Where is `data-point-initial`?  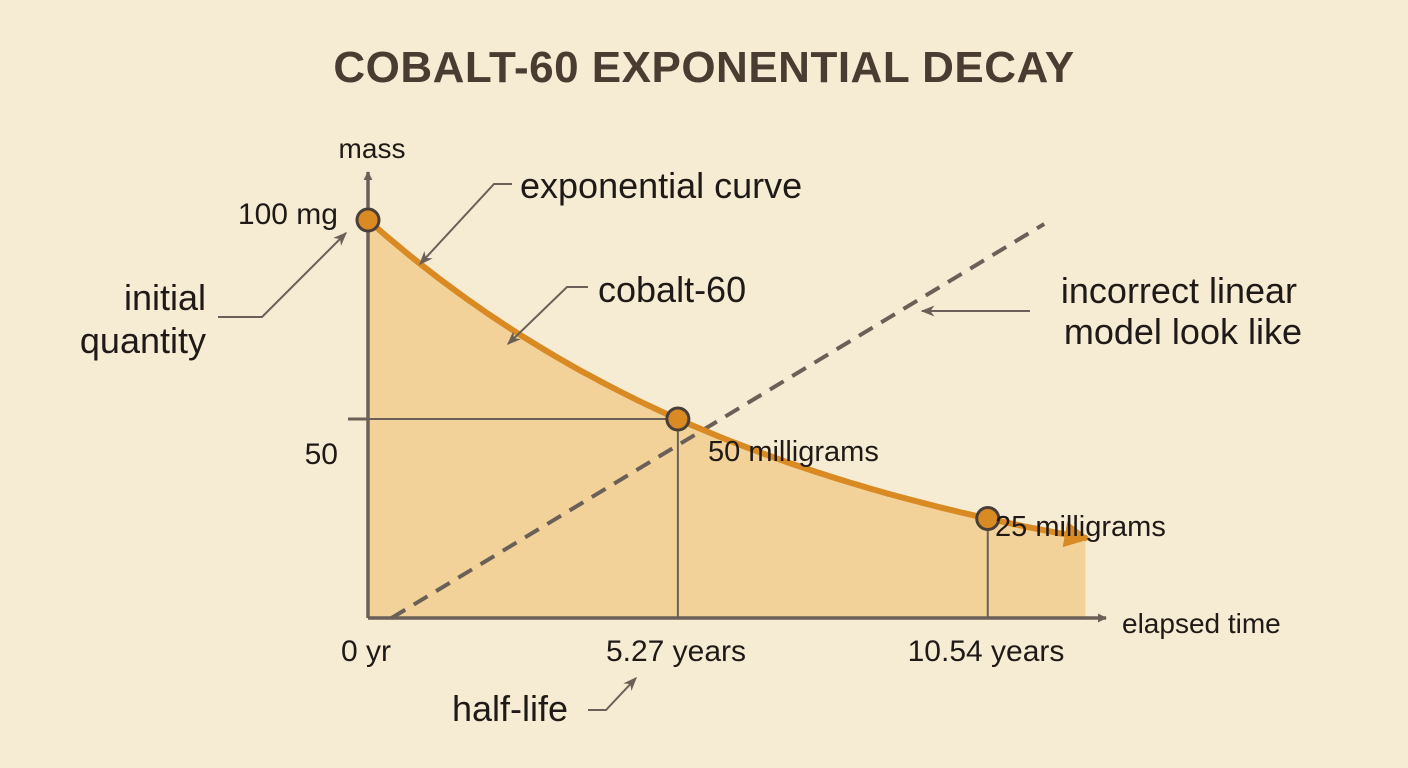
data-point-initial is located at coordinates (368, 220).